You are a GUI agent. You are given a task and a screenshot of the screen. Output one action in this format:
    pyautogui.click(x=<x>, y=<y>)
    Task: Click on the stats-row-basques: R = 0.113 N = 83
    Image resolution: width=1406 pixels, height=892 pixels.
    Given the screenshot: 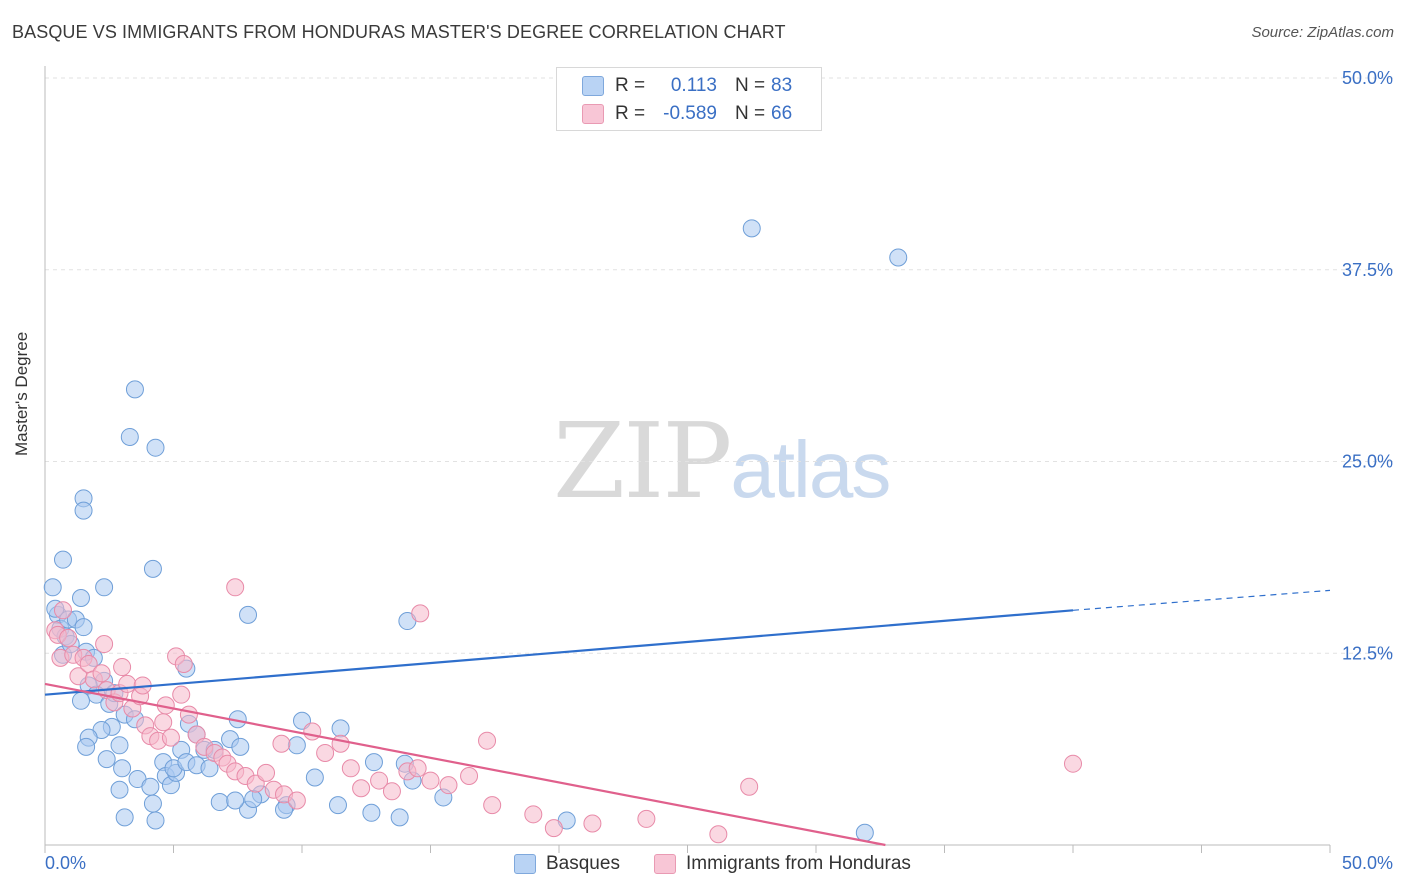 What is the action you would take?
    pyautogui.click(x=689, y=86)
    